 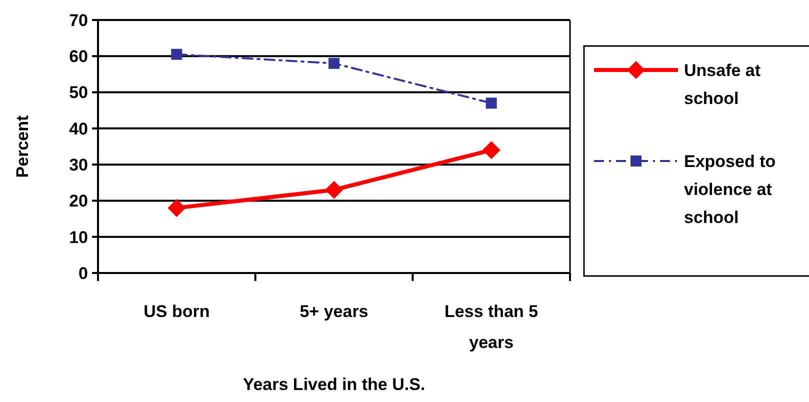 What do you see at coordinates (491, 327) in the screenshot?
I see `x-tick-label: Less than 5 years` at bounding box center [491, 327].